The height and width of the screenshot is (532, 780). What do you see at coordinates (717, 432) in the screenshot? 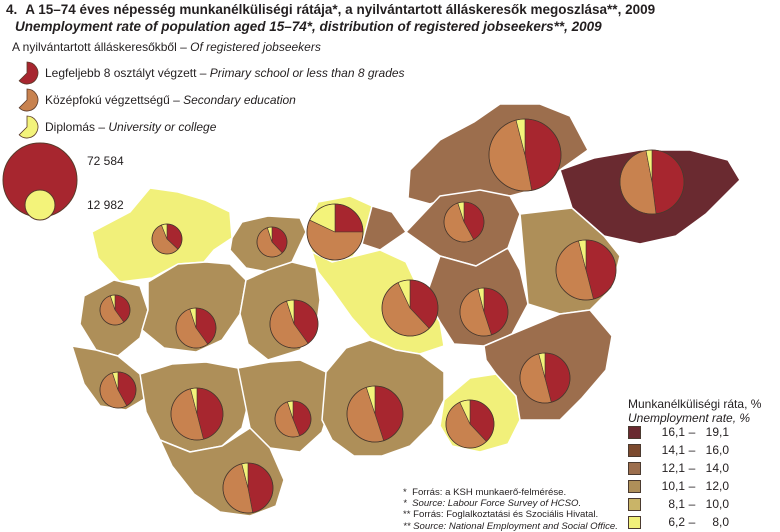
I see `rate-hi: 19,1` at bounding box center [717, 432].